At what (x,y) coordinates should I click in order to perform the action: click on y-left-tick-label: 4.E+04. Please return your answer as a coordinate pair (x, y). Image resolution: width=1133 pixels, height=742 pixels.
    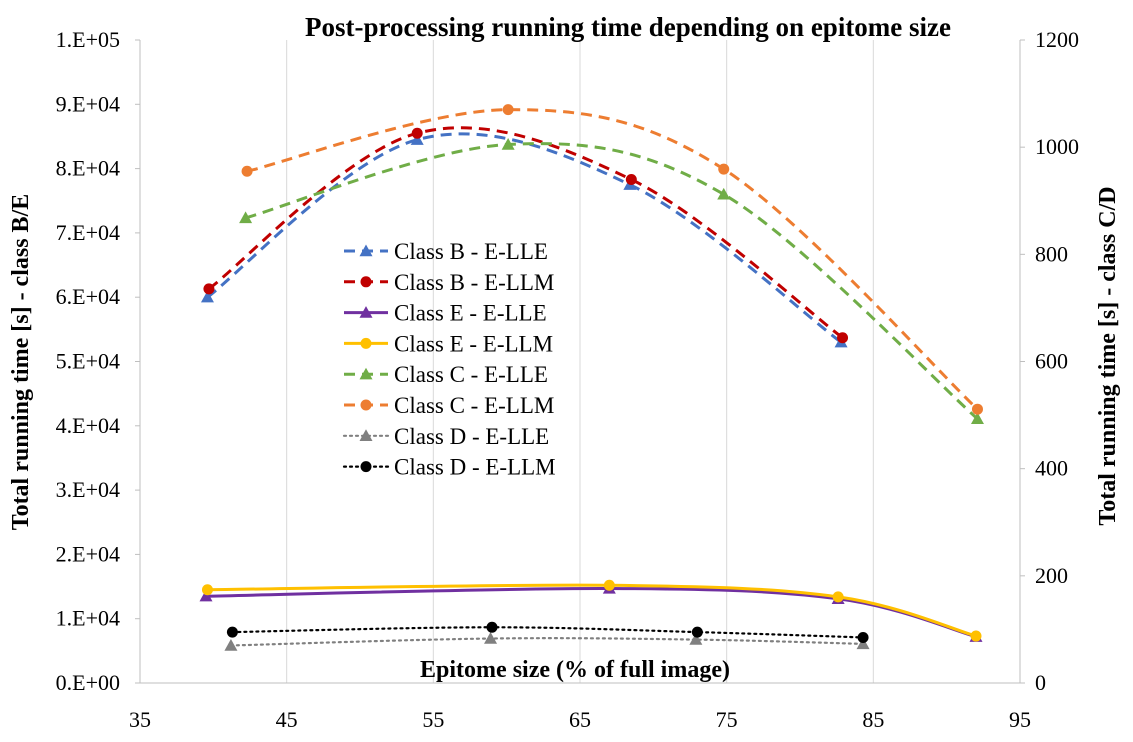
    Looking at the image, I should click on (88, 425).